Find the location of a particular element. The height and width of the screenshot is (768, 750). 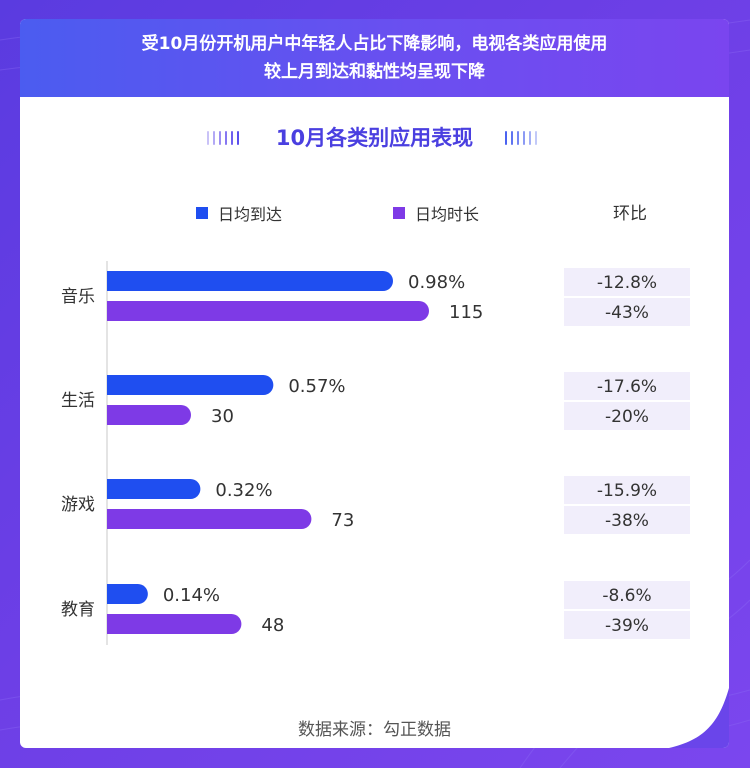

legend-swatch-reach is located at coordinates (202, 213).